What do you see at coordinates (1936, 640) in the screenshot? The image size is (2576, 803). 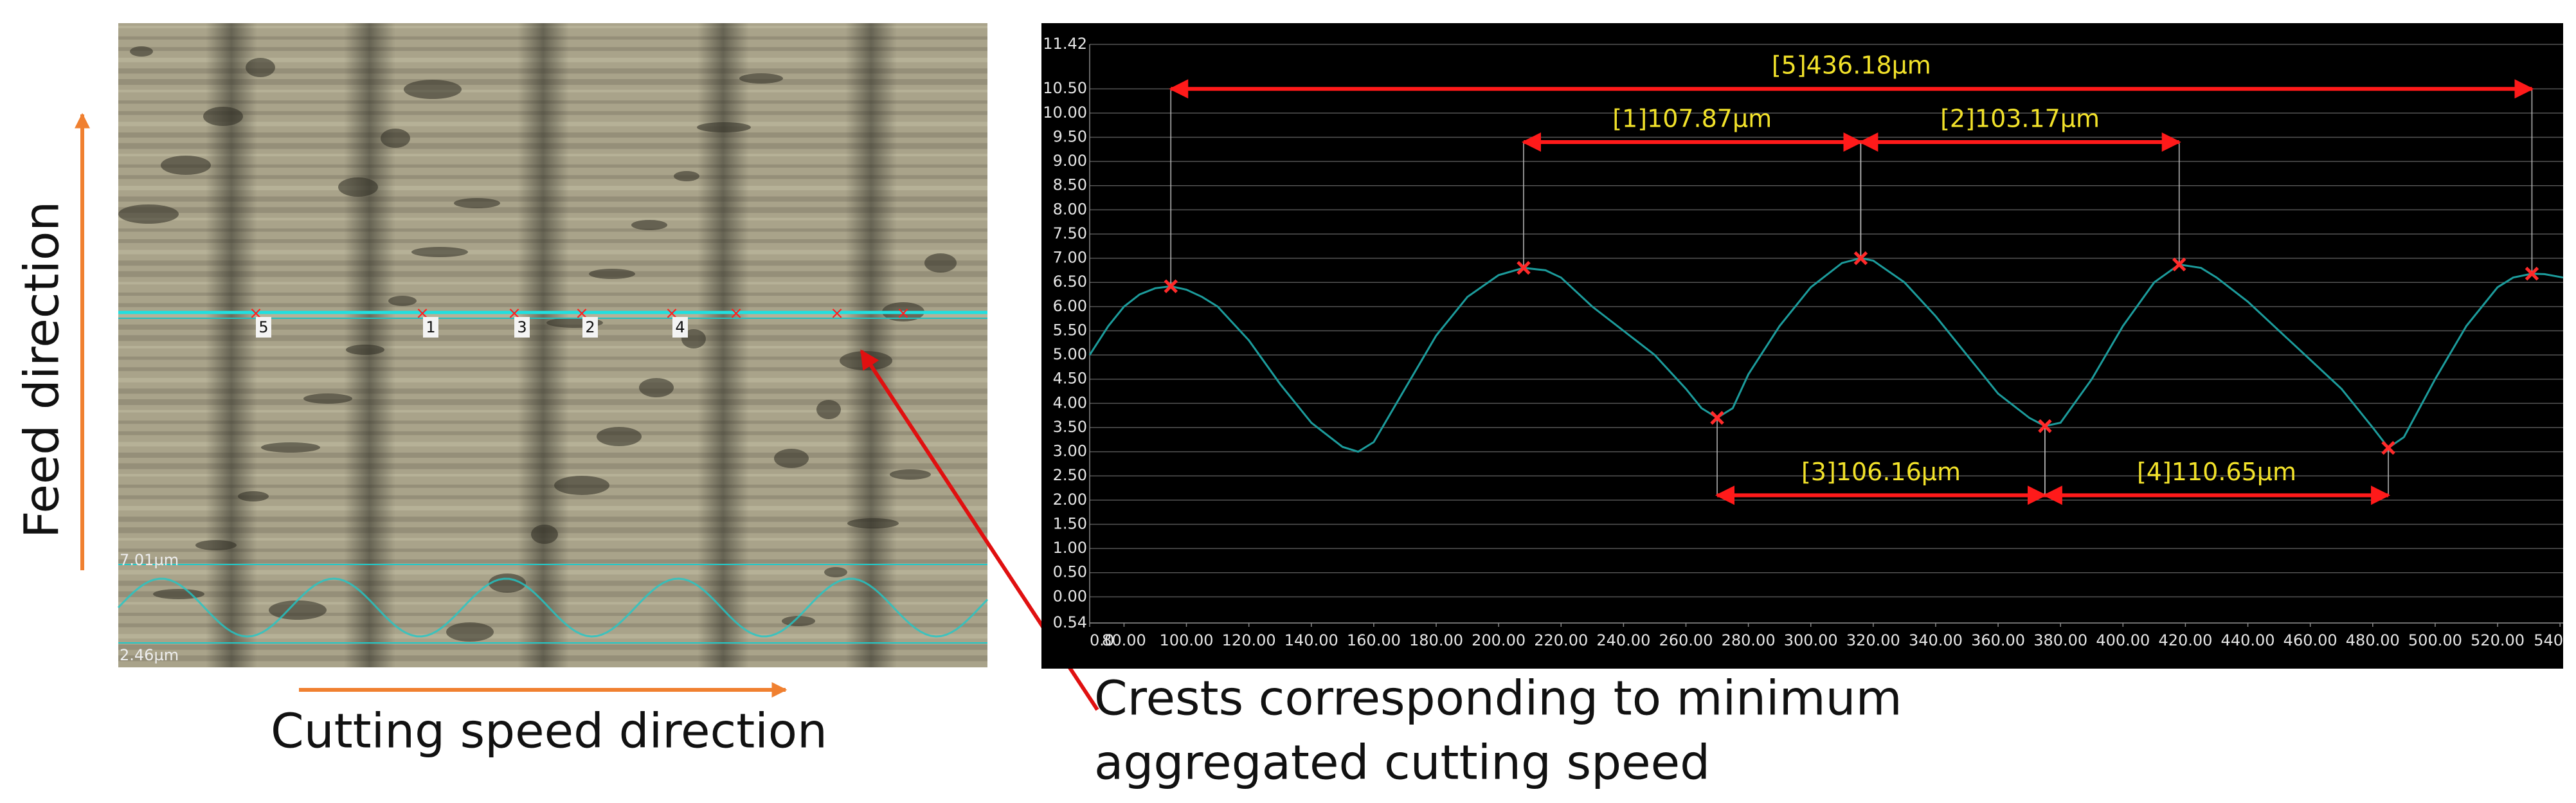 I see `x-tick-label: 340.00` at bounding box center [1936, 640].